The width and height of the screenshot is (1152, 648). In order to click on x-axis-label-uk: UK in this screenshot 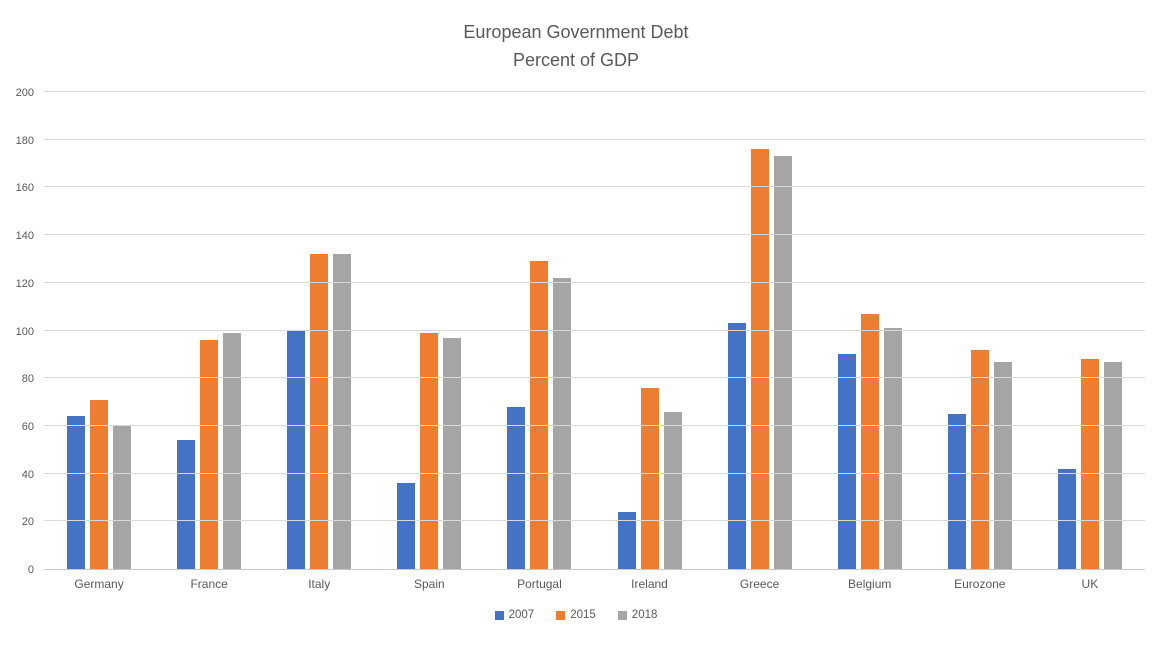, I will do `click(1090, 584)`.